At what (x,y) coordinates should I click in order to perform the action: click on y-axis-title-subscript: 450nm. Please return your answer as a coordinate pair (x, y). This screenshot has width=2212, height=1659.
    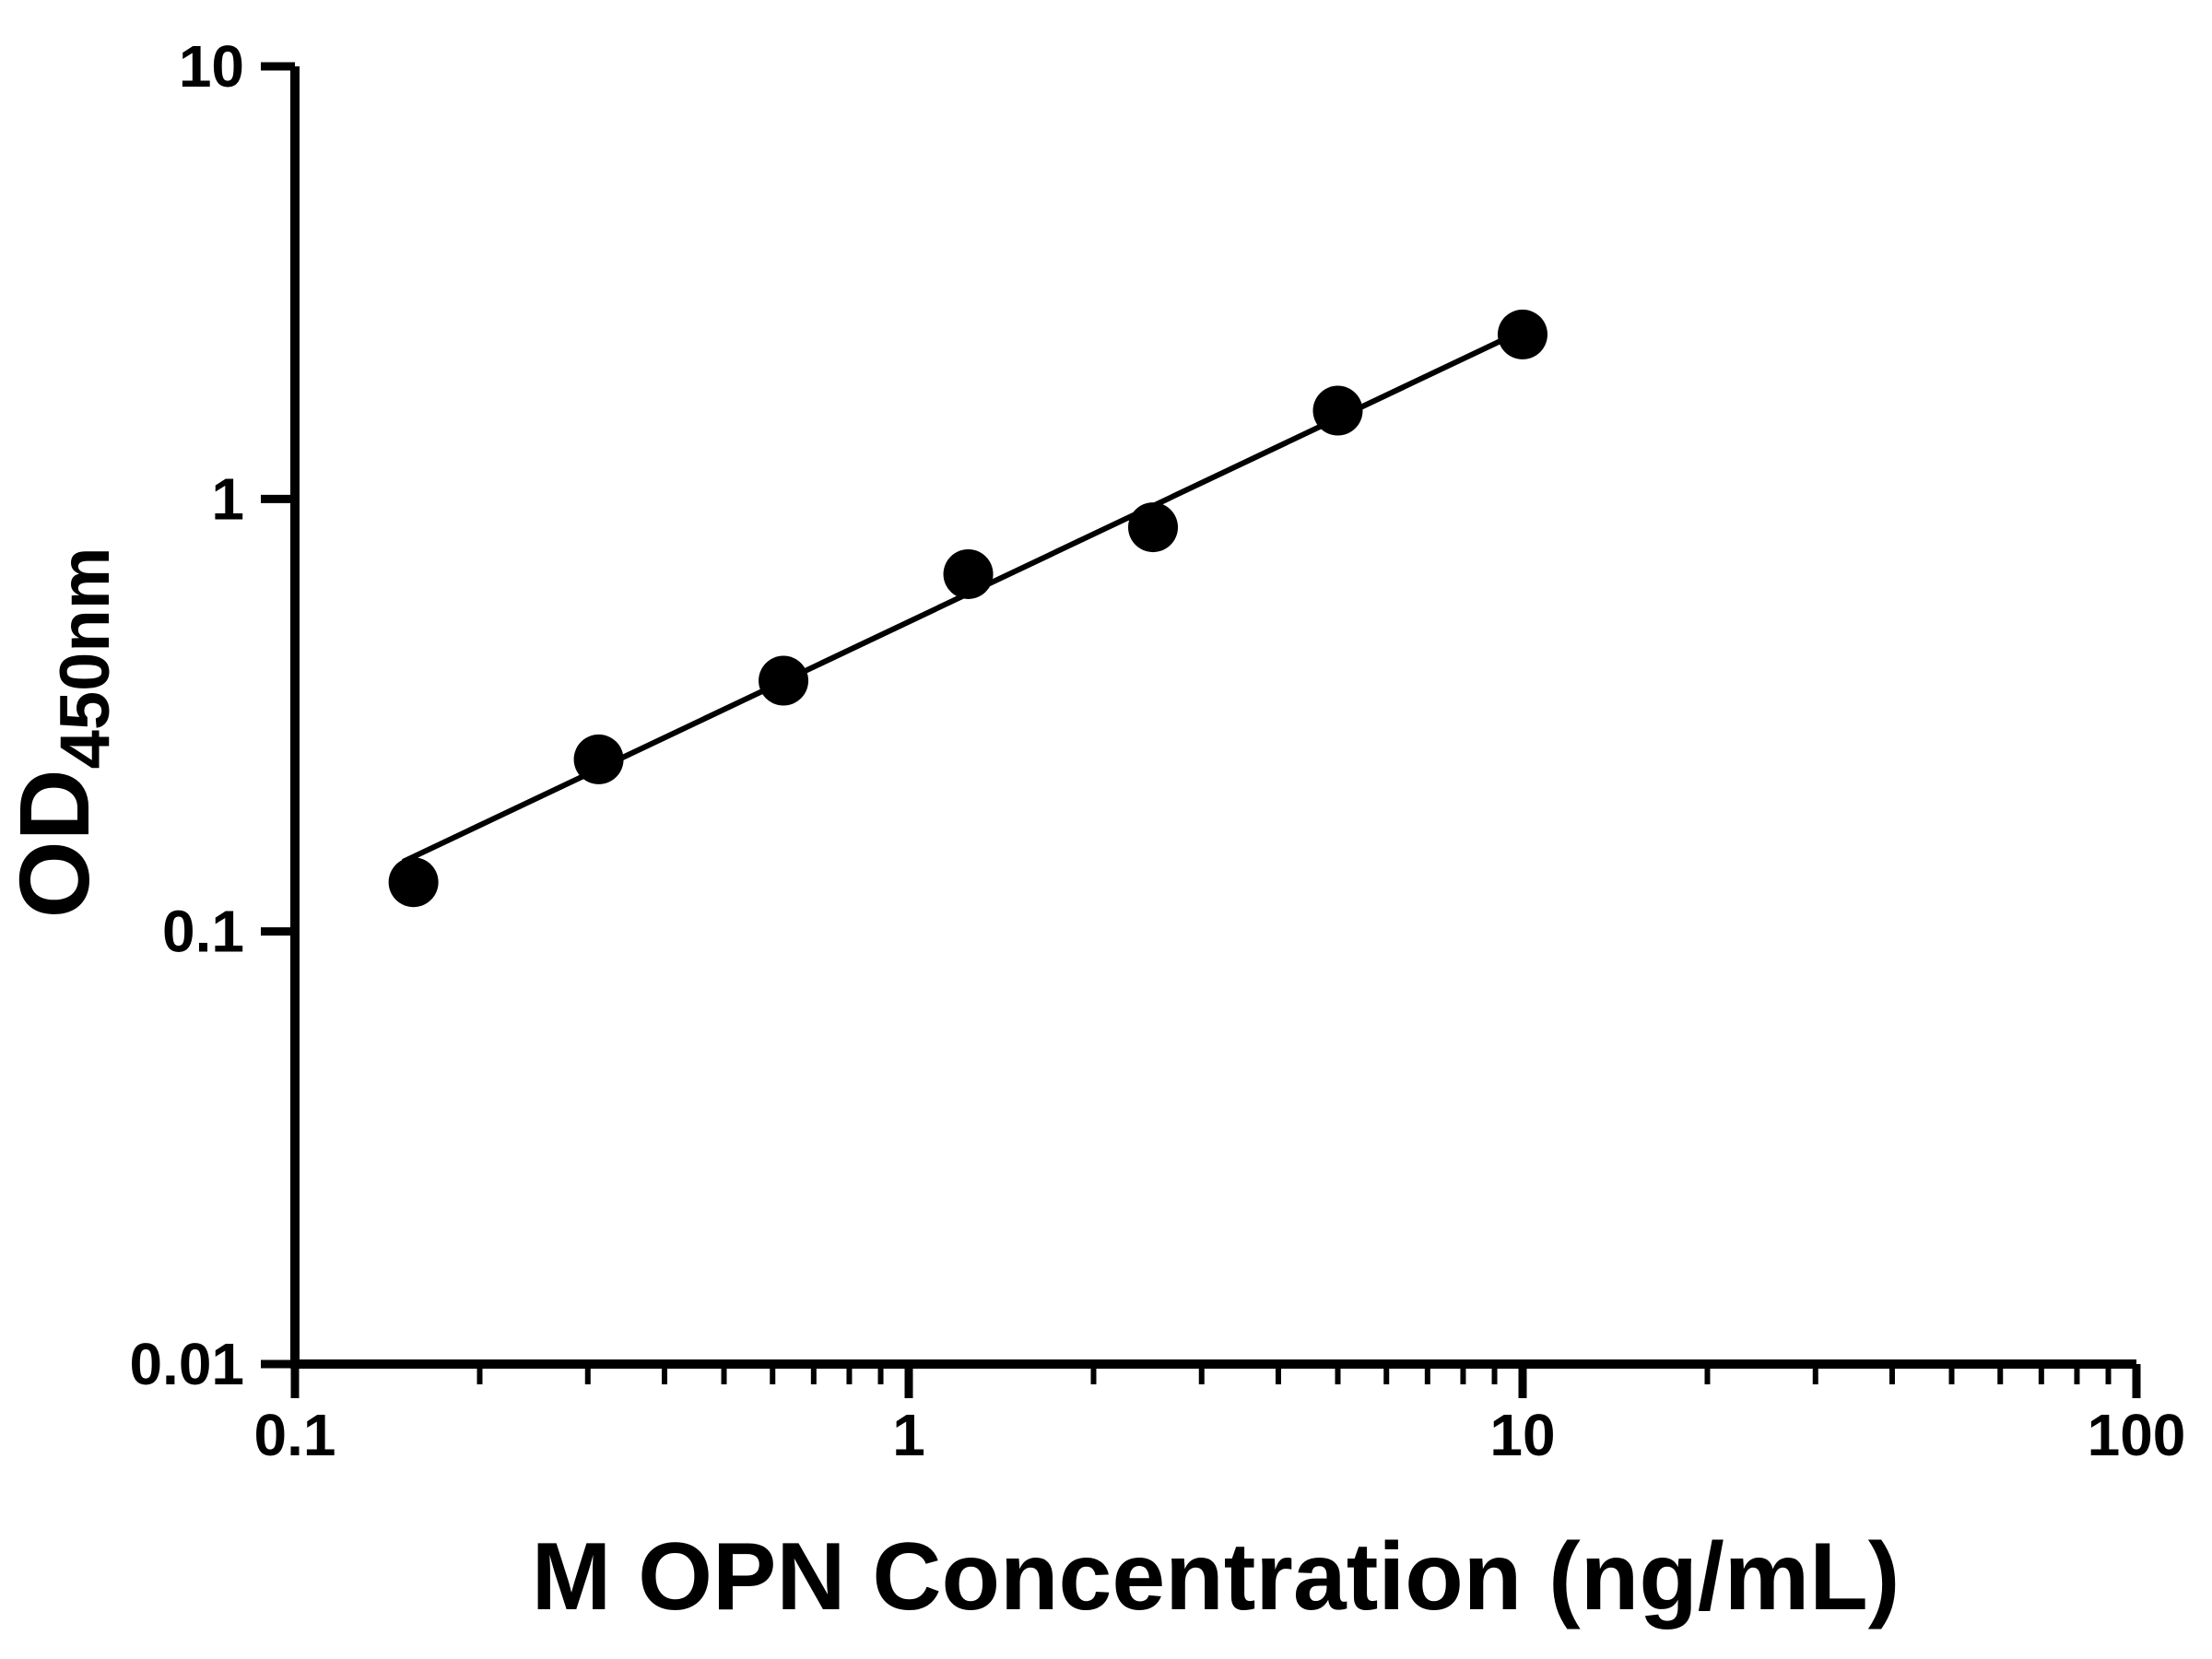
    Looking at the image, I should click on (85, 658).